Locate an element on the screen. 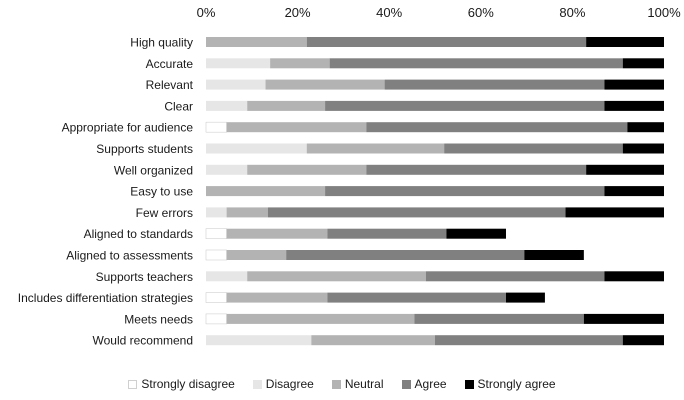  bar-segment-clear-neutral is located at coordinates (286, 105).